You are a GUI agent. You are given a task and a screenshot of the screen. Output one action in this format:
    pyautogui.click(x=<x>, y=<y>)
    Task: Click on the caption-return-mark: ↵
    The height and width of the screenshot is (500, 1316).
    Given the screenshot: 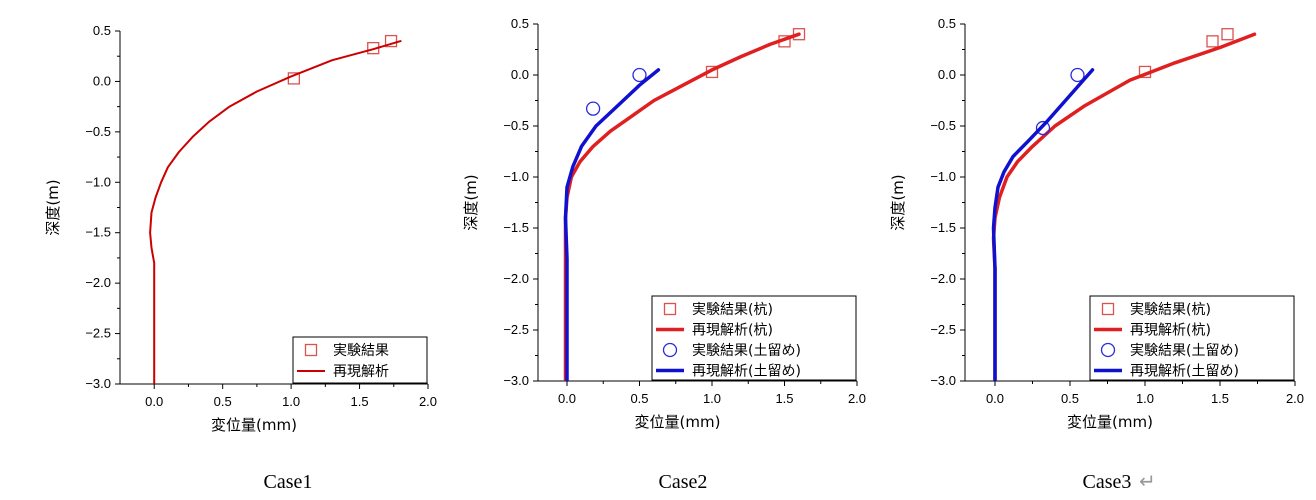 What is the action you would take?
    pyautogui.click(x=1147, y=482)
    